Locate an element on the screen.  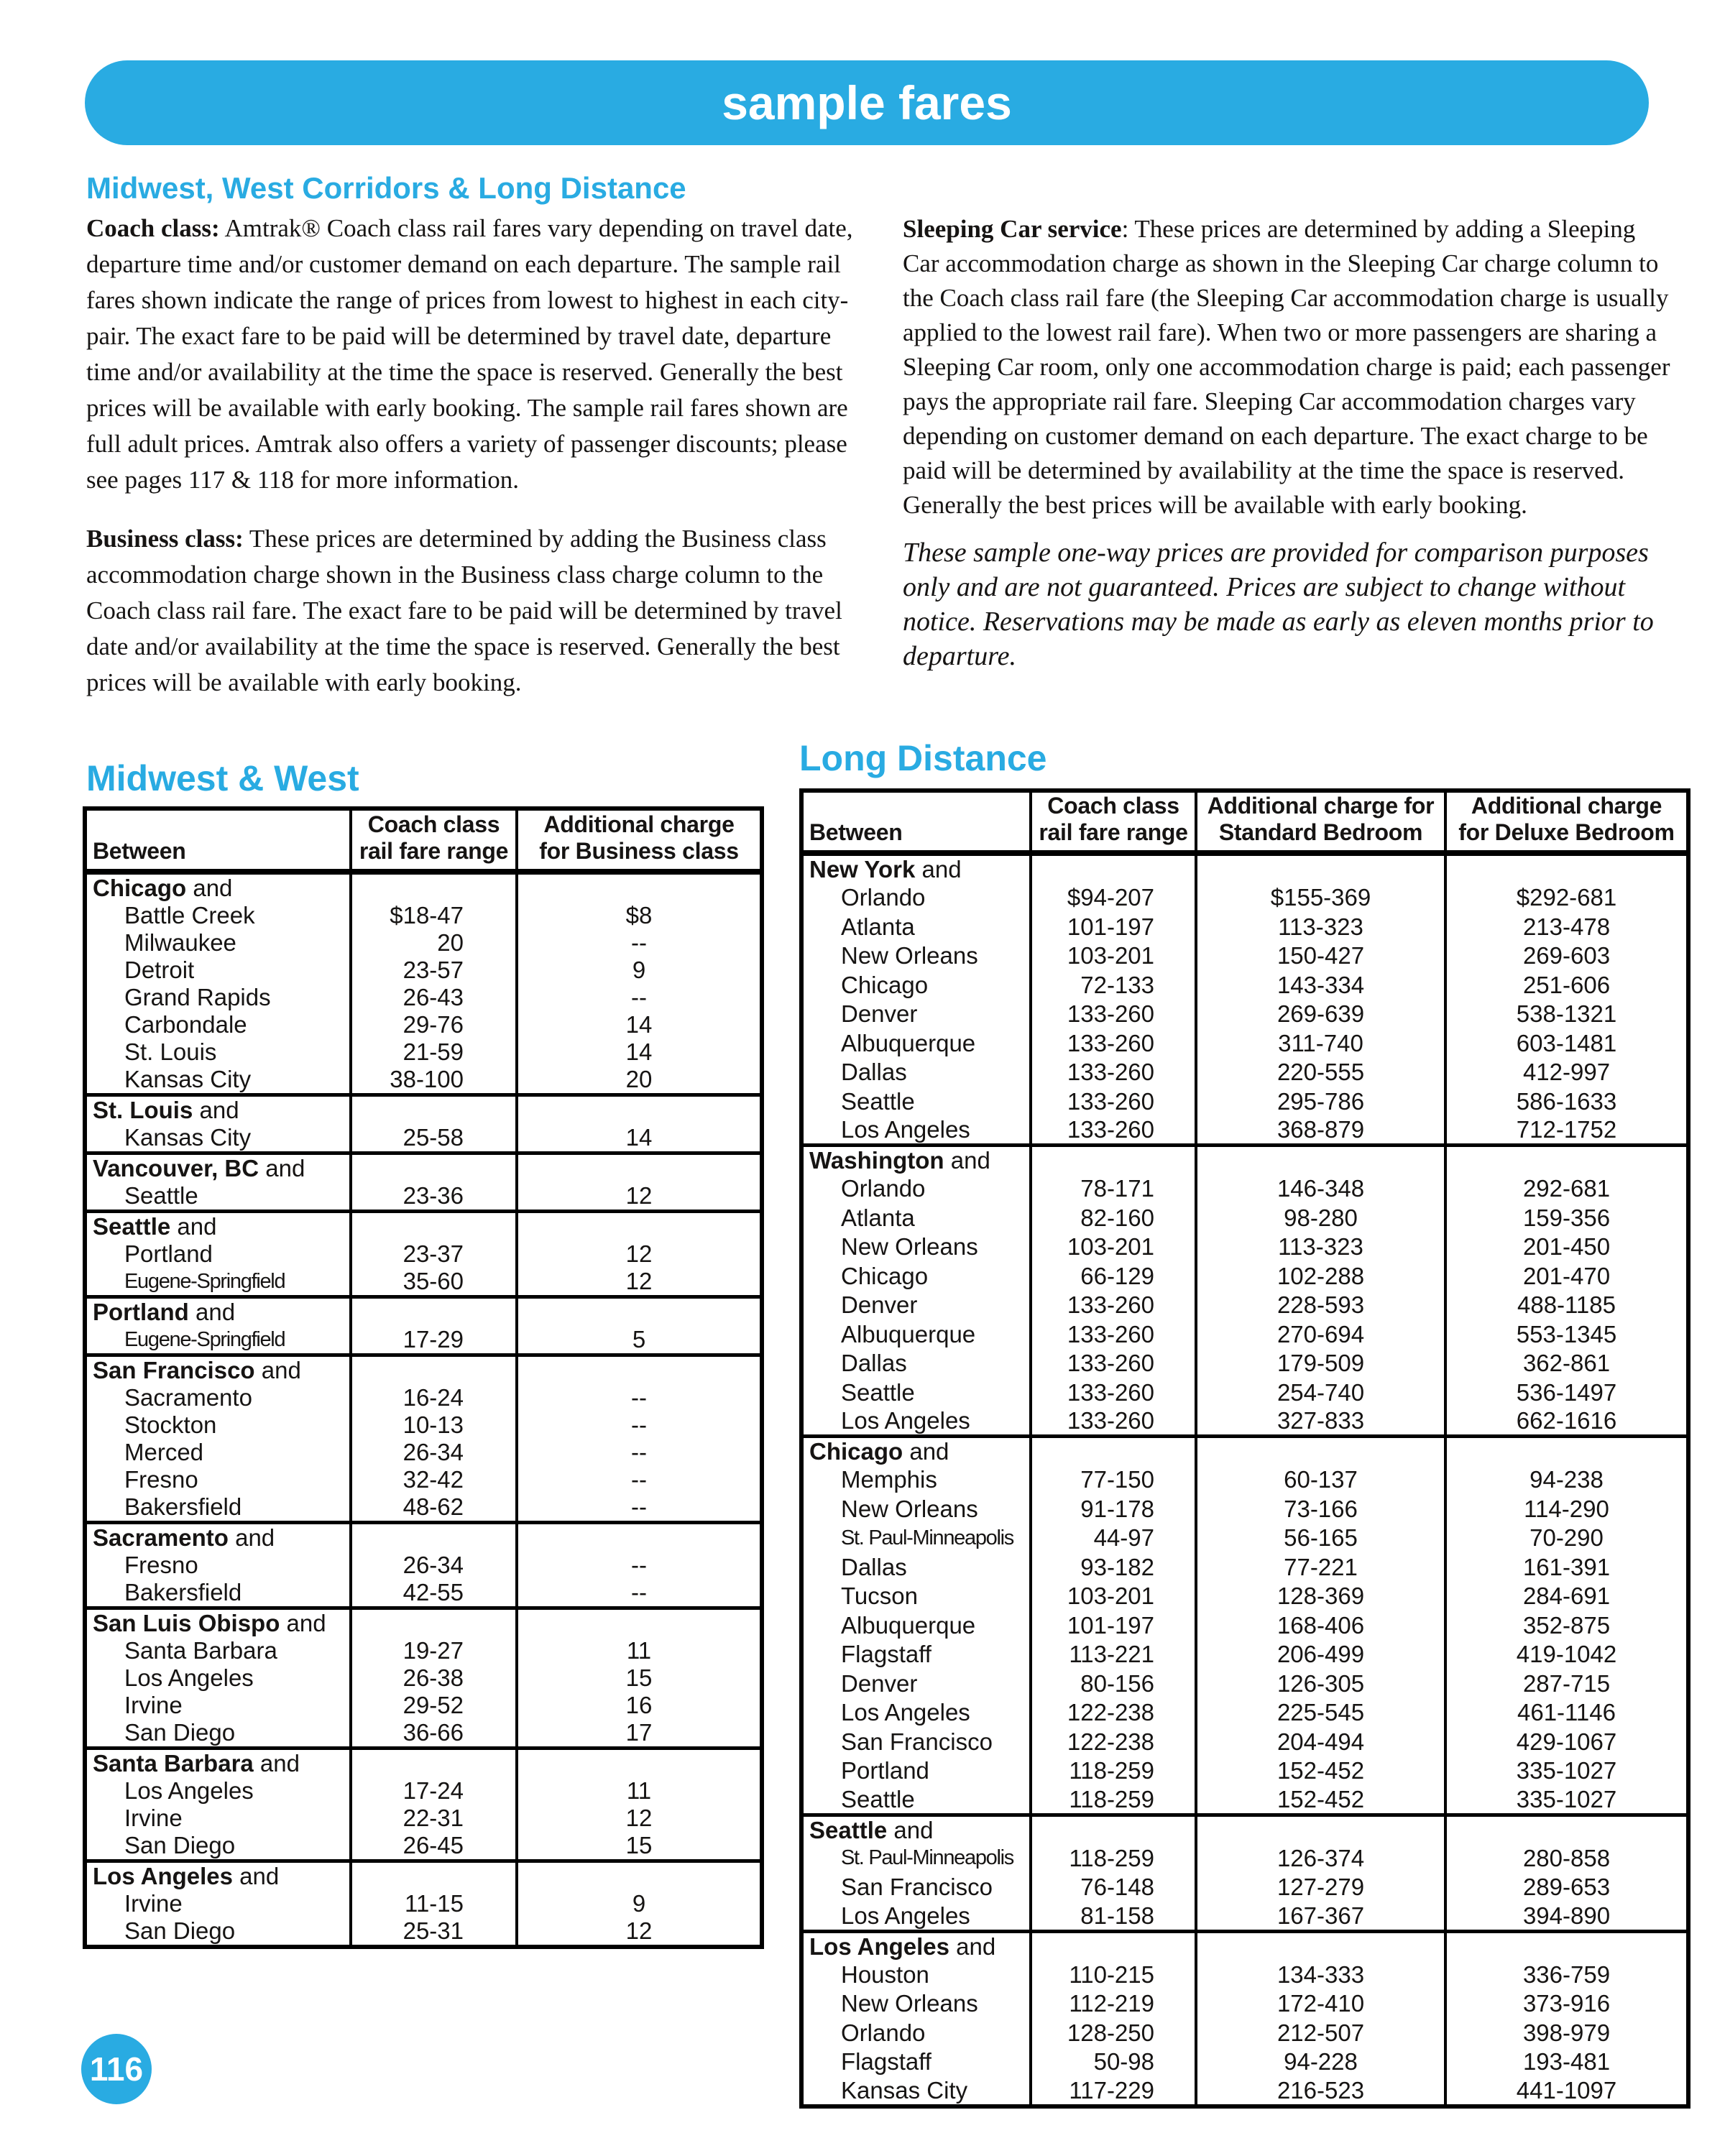
group-header-row: New York and is located at coordinates (1244, 867).